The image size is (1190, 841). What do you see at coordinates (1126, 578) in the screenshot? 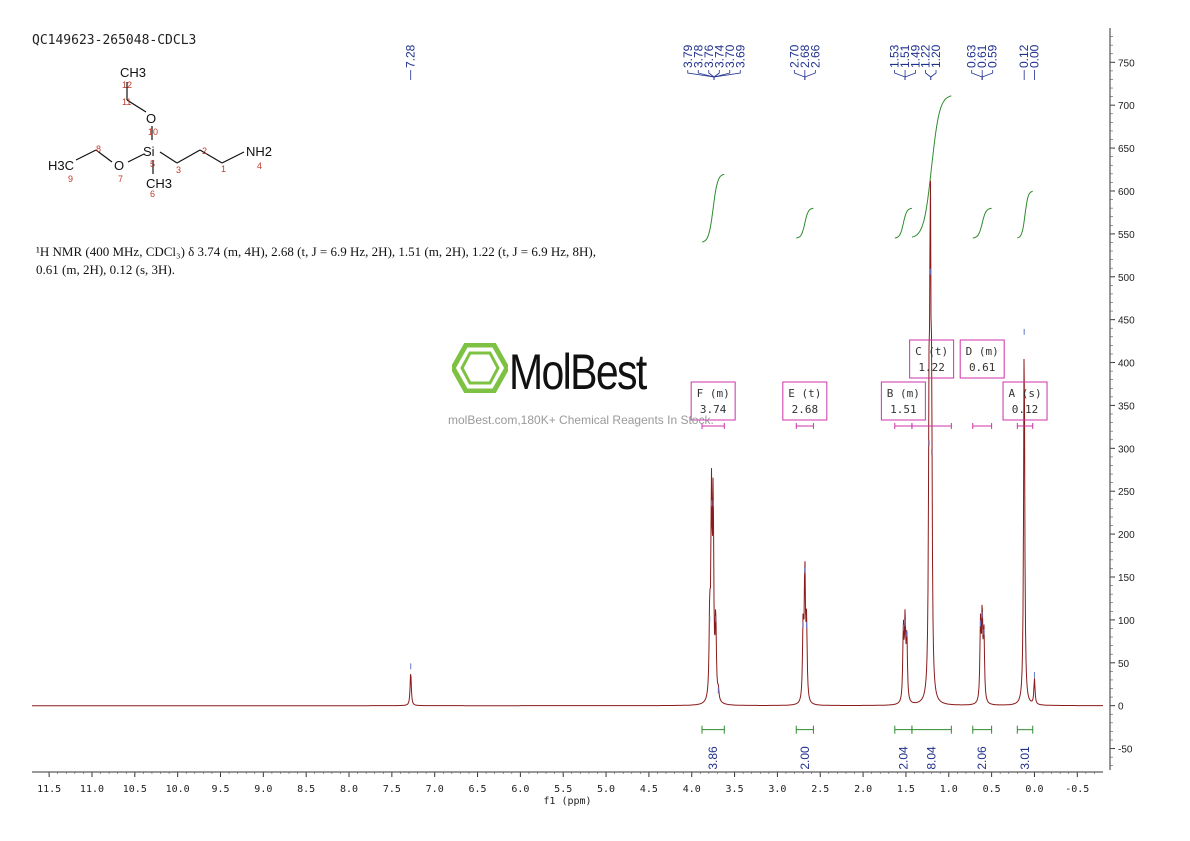
I see `y-tick-label: 150` at bounding box center [1126, 578].